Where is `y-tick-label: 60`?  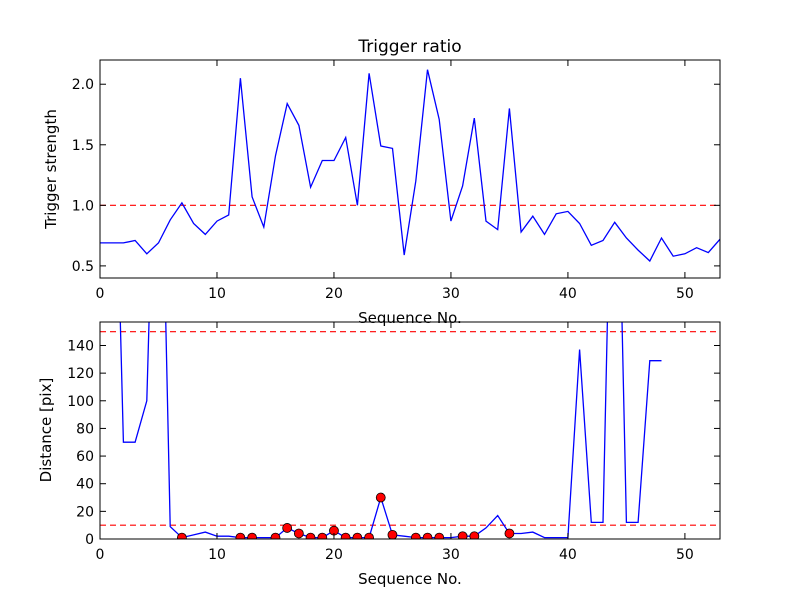 y-tick-label: 60 is located at coordinates (85, 457).